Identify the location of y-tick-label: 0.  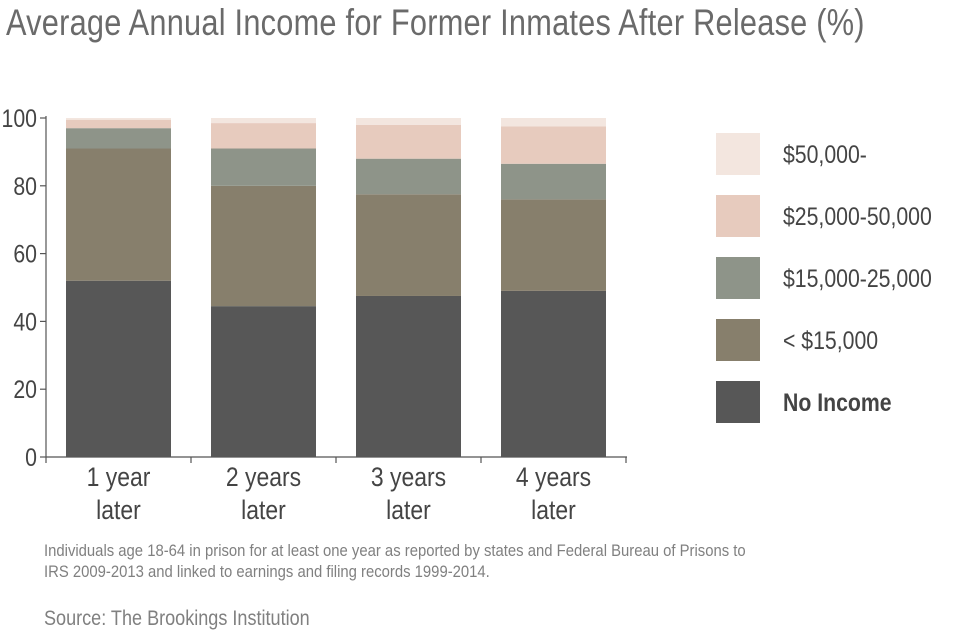
(31, 457).